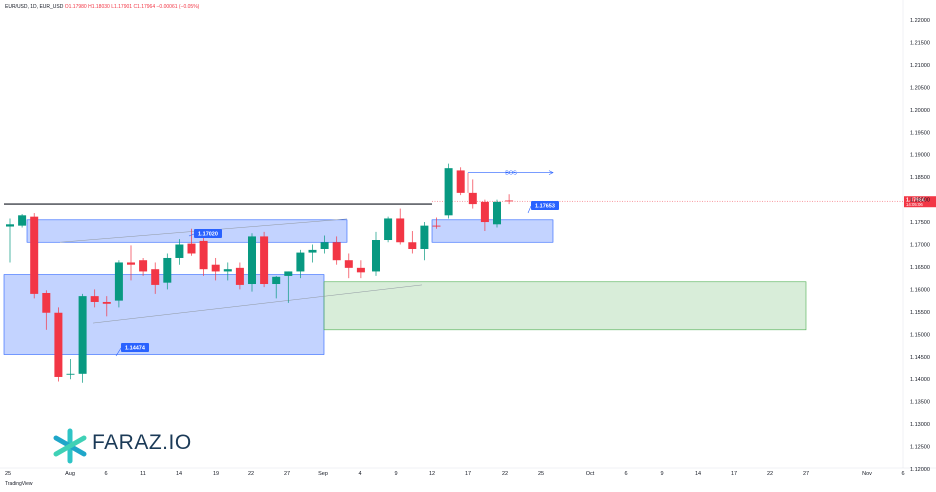 The image size is (936, 492). I want to click on price-label-1-17653: 1.17653, so click(545, 207).